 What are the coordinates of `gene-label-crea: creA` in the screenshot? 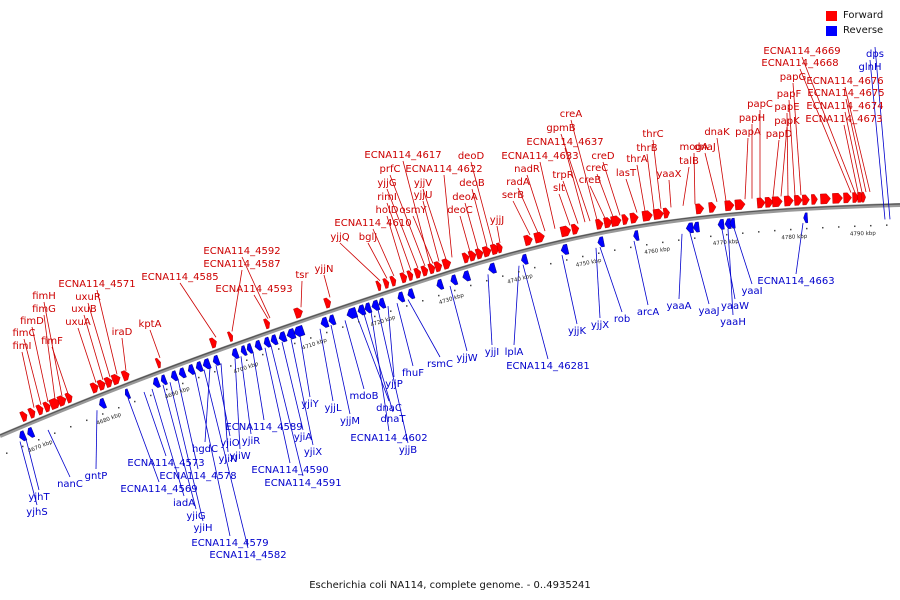 It's located at (571, 114).